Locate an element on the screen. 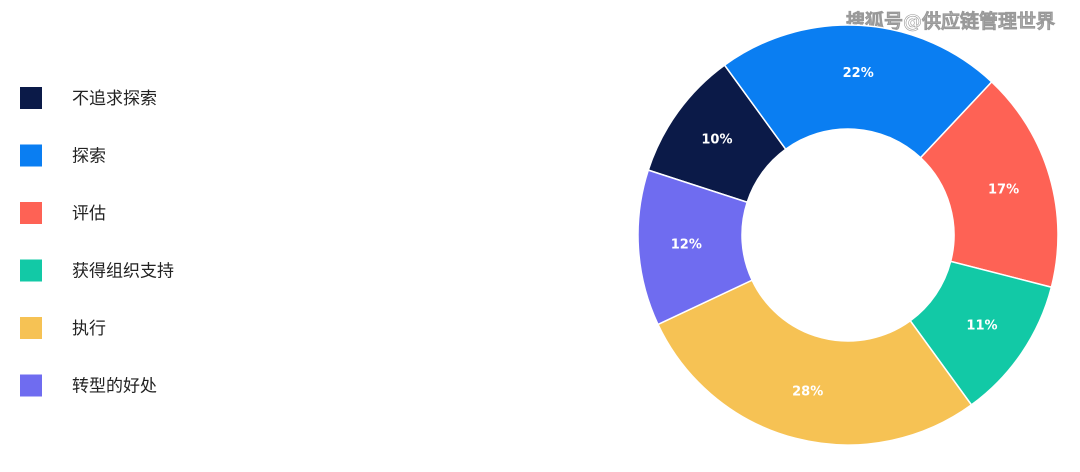 The image size is (1080, 472). legend-label: 执行 is located at coordinates (89, 329).